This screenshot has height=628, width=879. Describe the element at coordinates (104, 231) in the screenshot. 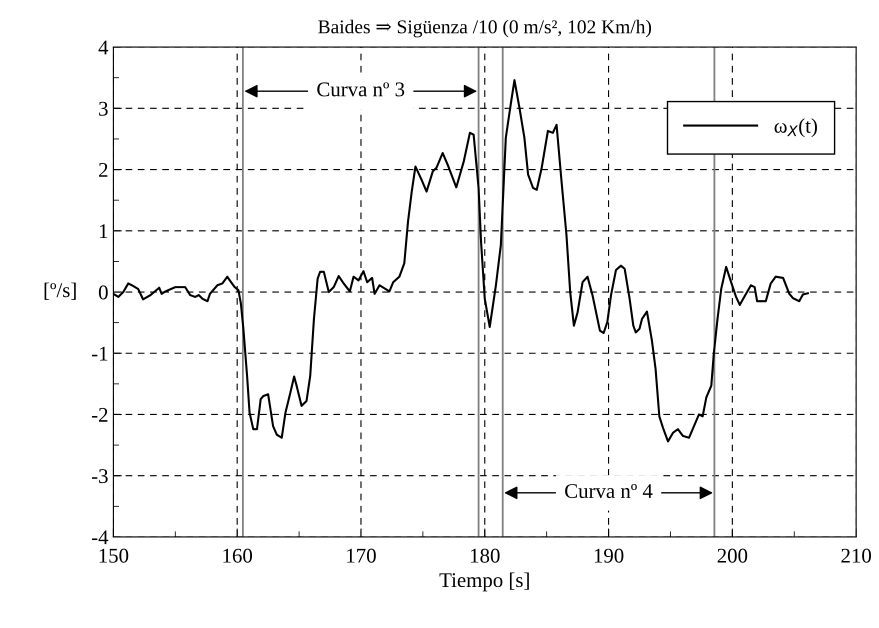

I see `y-tick-label: 1` at that location.